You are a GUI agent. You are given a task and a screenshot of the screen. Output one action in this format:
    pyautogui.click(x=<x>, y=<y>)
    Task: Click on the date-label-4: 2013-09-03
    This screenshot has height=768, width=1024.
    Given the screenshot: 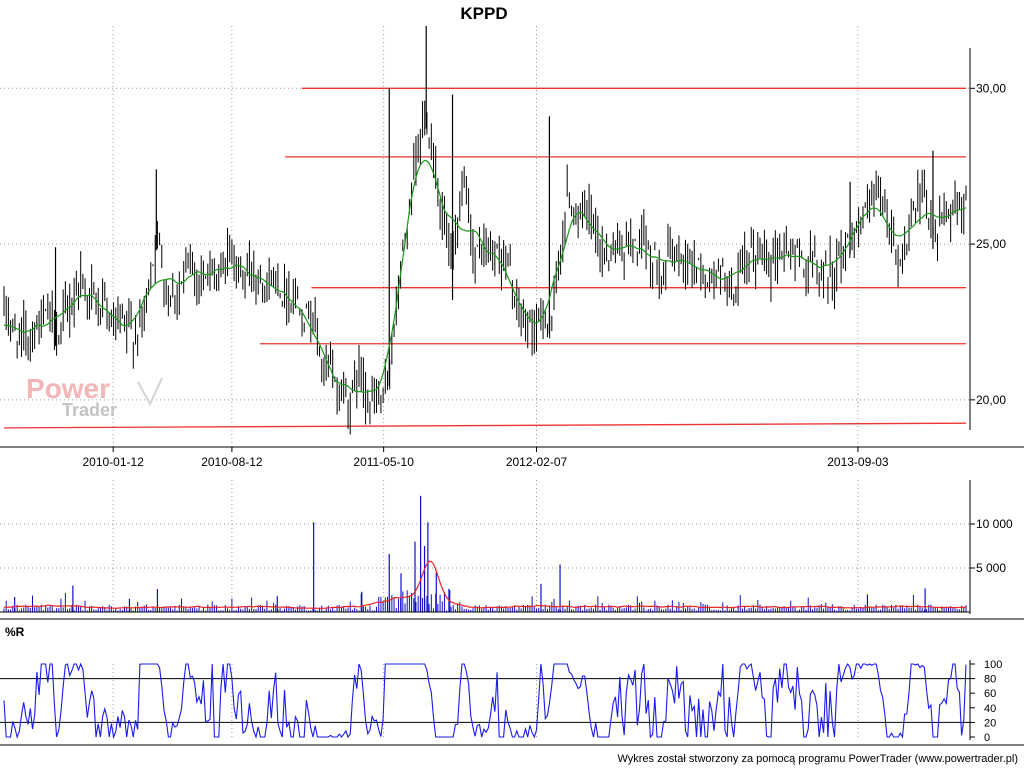 What is the action you would take?
    pyautogui.click(x=858, y=462)
    